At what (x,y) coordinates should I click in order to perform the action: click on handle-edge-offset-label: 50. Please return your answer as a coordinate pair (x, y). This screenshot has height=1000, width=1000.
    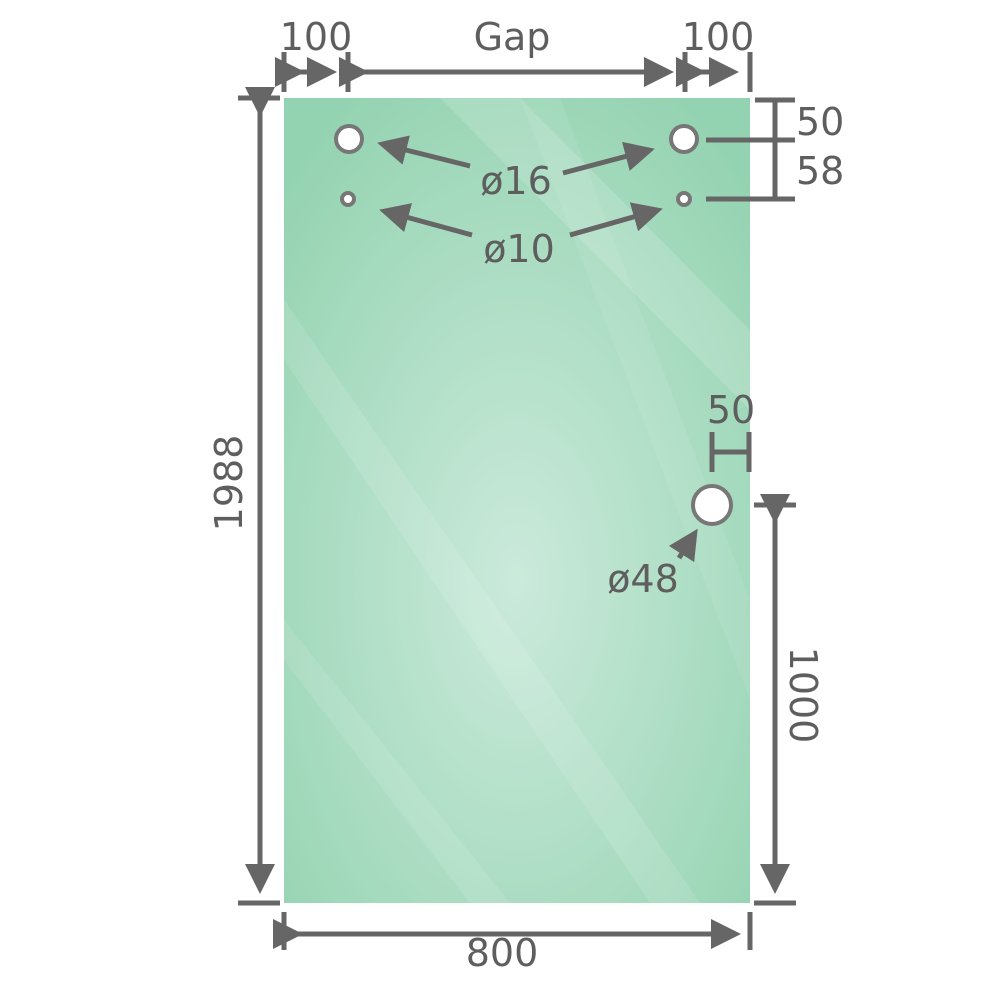
    Looking at the image, I should click on (731, 410).